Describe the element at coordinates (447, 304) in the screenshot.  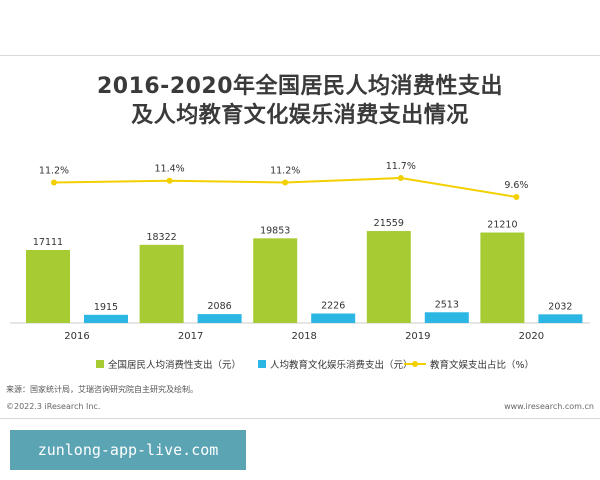
I see `label-education-2019: 2513` at that location.